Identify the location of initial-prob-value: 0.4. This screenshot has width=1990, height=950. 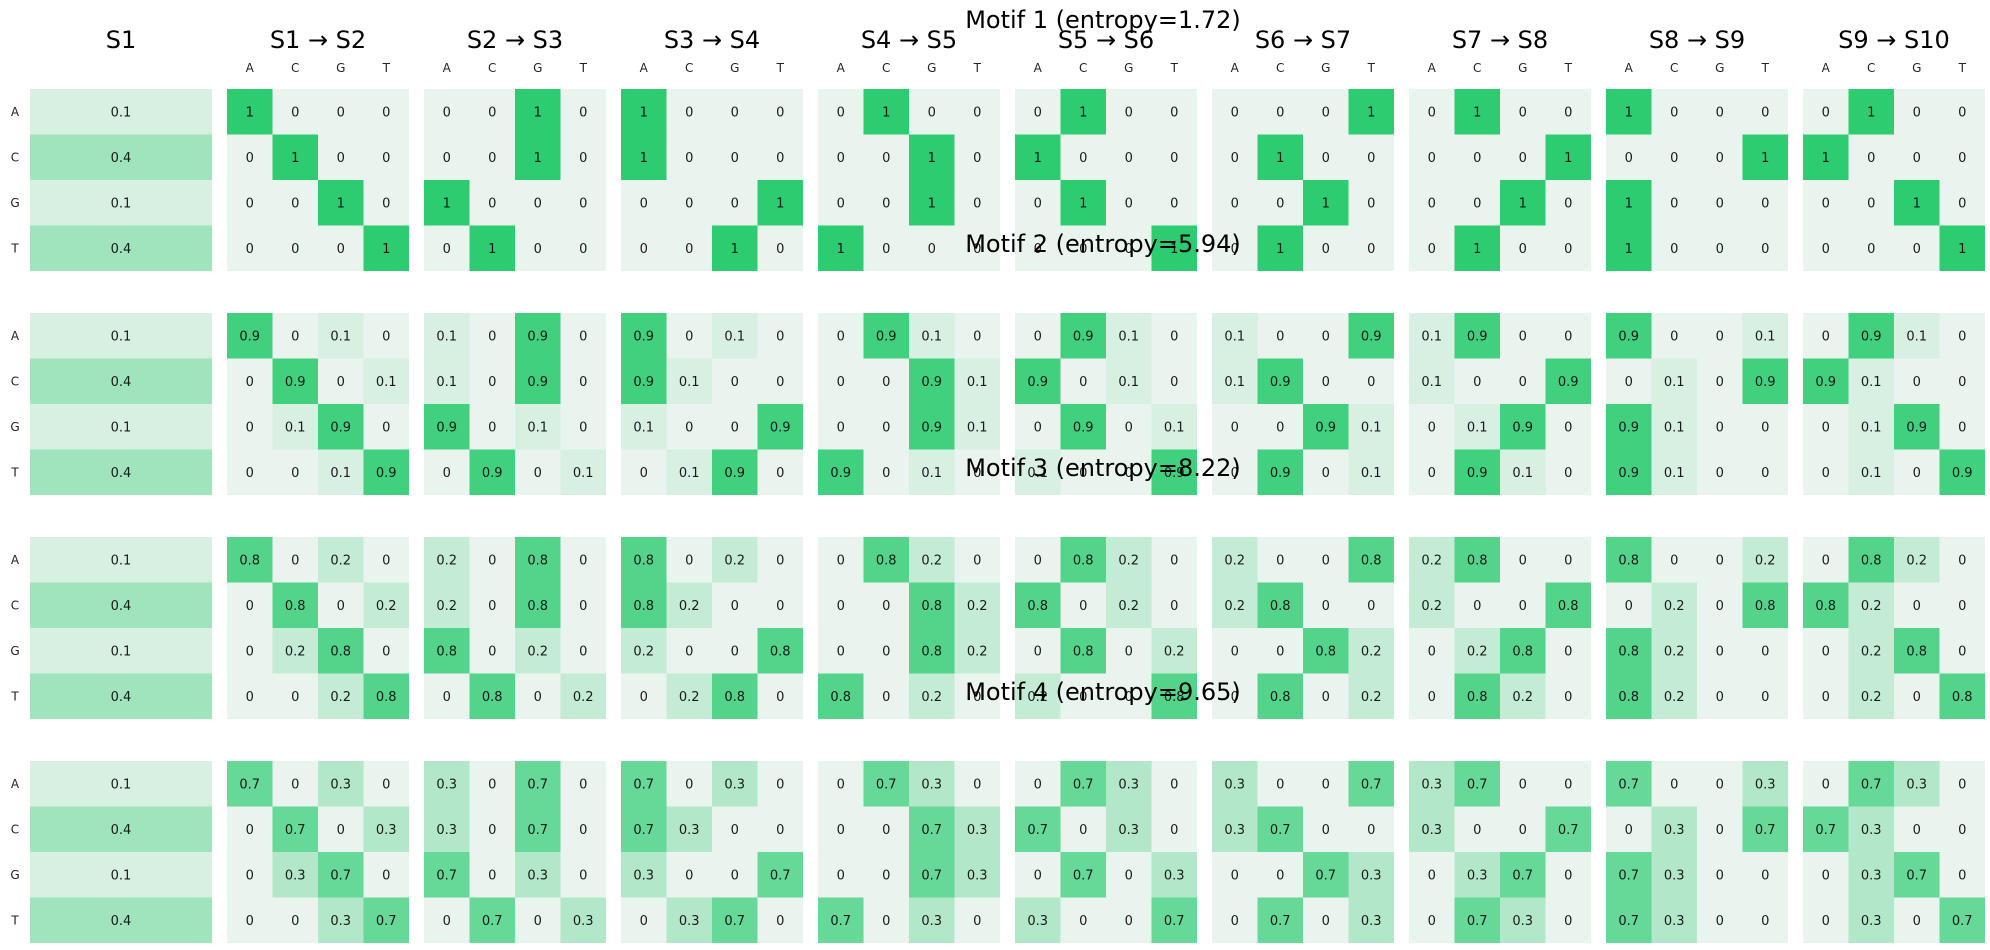
(121, 249).